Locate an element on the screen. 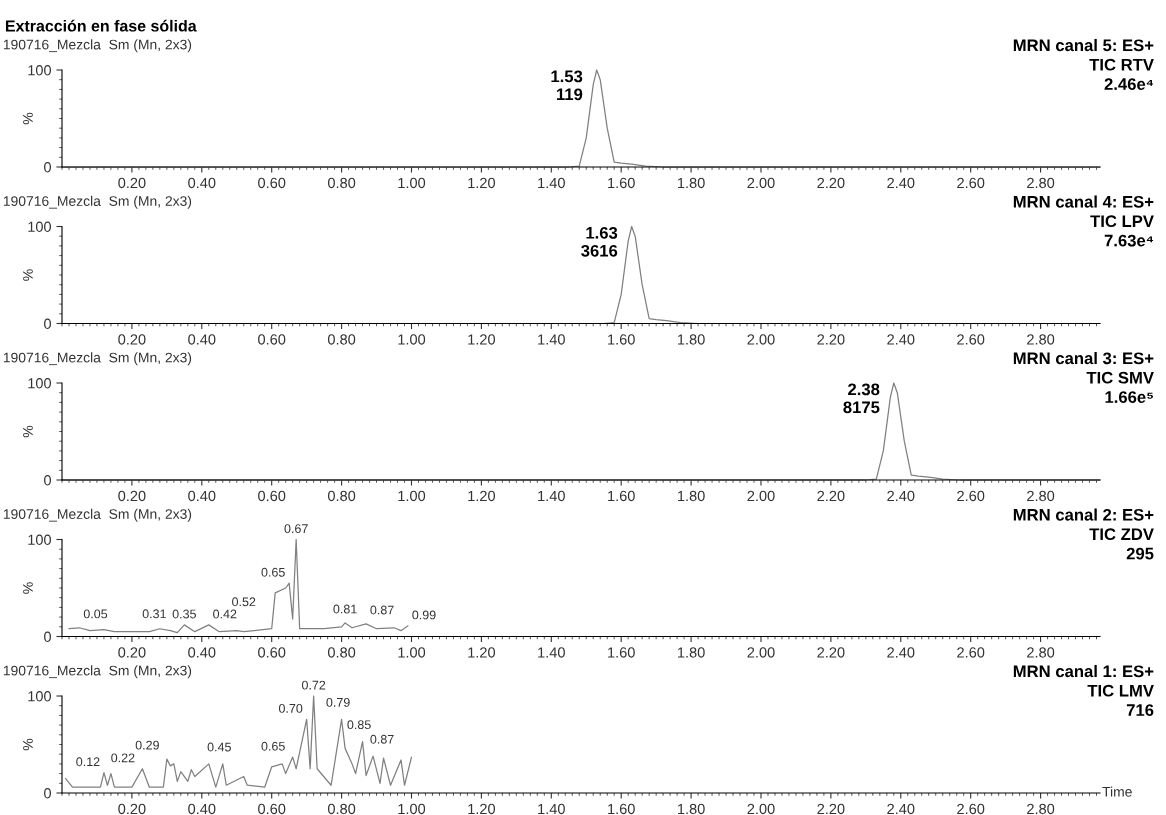 The image size is (1166, 815). text: 7.63e⁴ is located at coordinates (1129, 240).